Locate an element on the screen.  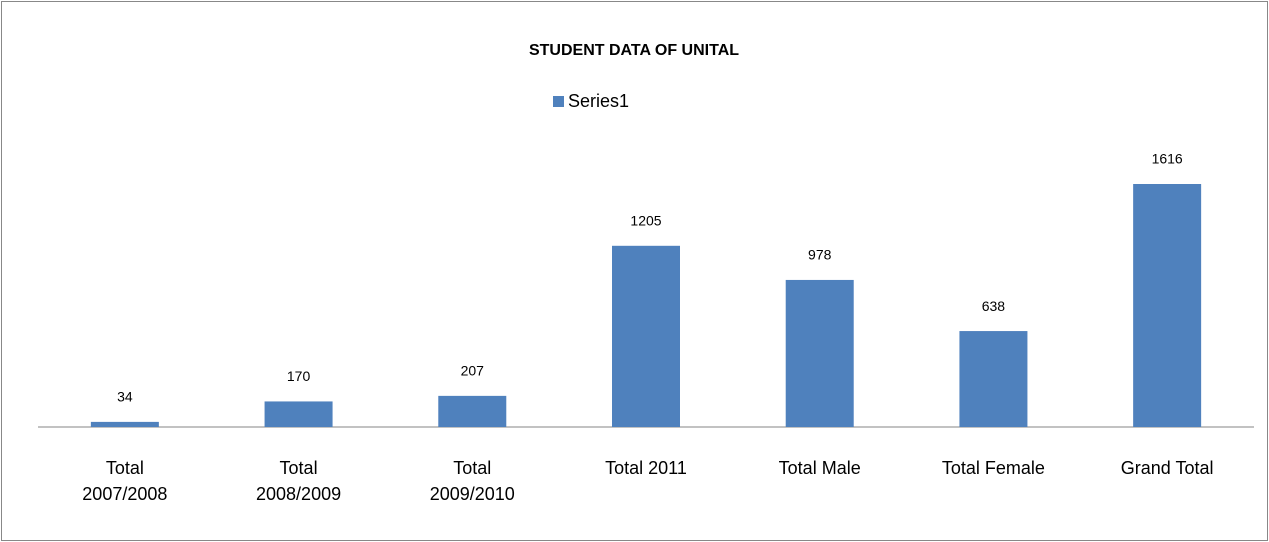
legend-label: Series1 is located at coordinates (598, 101).